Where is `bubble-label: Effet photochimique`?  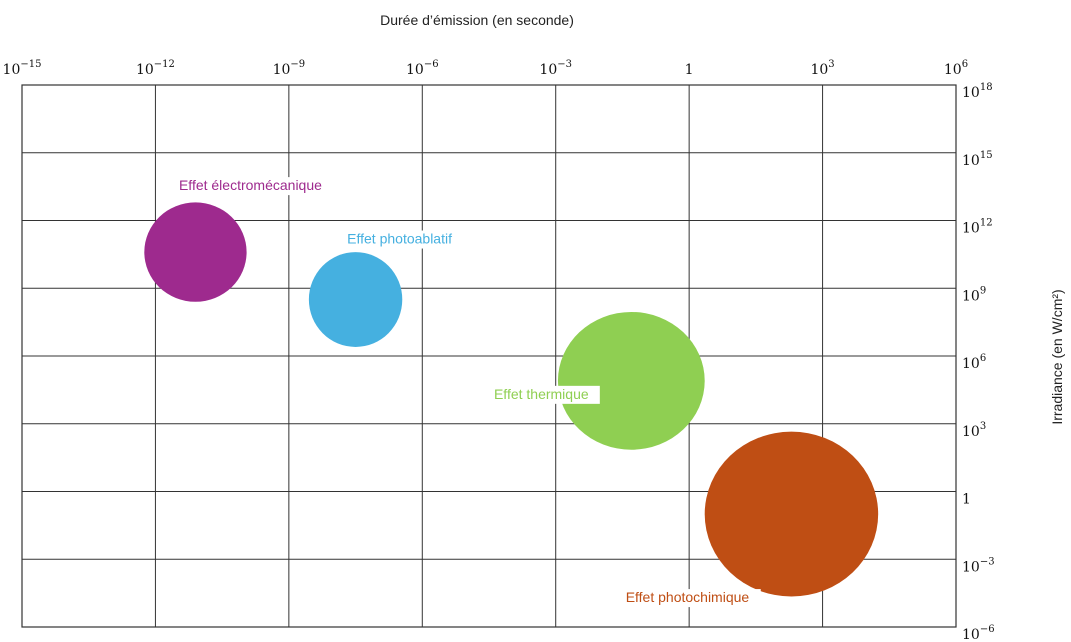
bubble-label: Effet photochimique is located at coordinates (688, 597).